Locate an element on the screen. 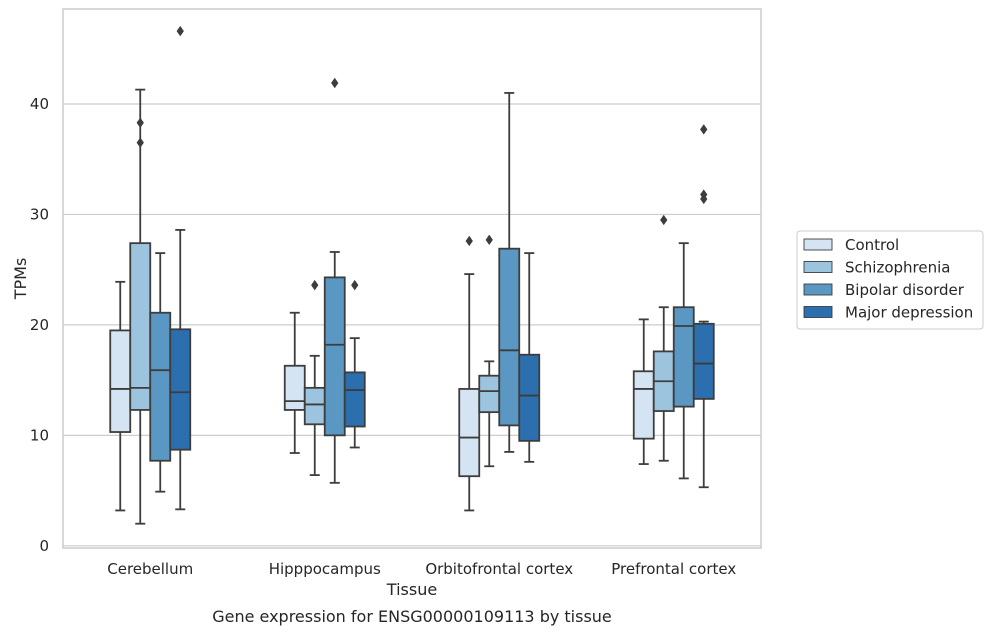 This screenshot has width=993, height=634. y-tick-label: 10 is located at coordinates (39, 435).